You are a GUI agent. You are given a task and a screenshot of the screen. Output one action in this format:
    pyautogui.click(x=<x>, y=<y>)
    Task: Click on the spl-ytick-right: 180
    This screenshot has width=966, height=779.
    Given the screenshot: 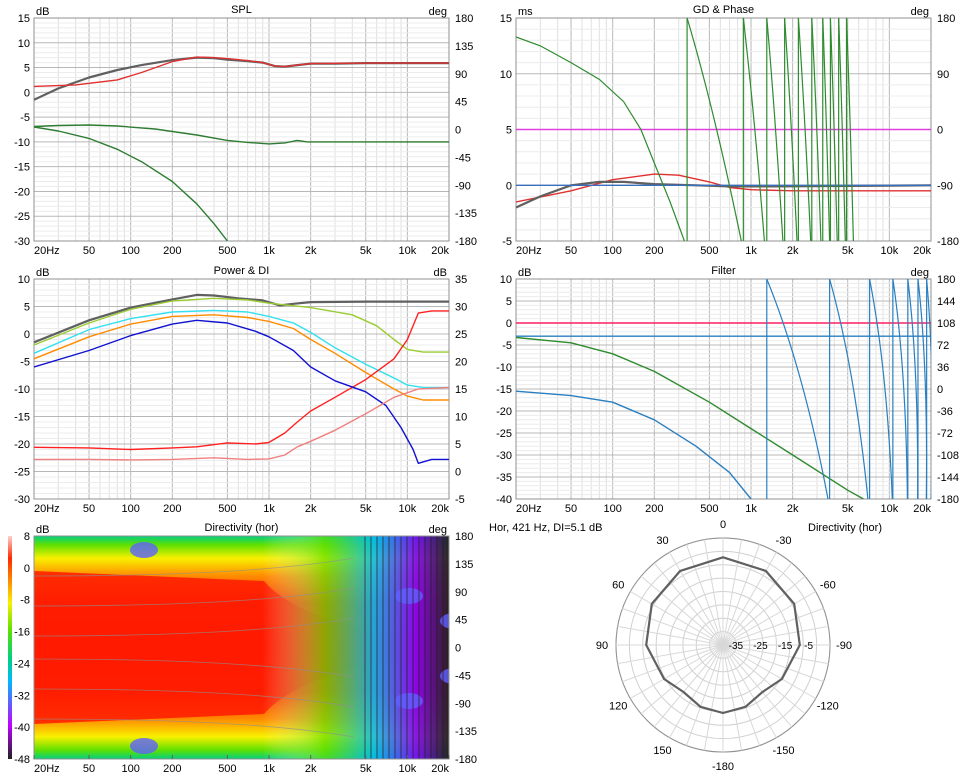 What is the action you would take?
    pyautogui.click(x=464, y=19)
    